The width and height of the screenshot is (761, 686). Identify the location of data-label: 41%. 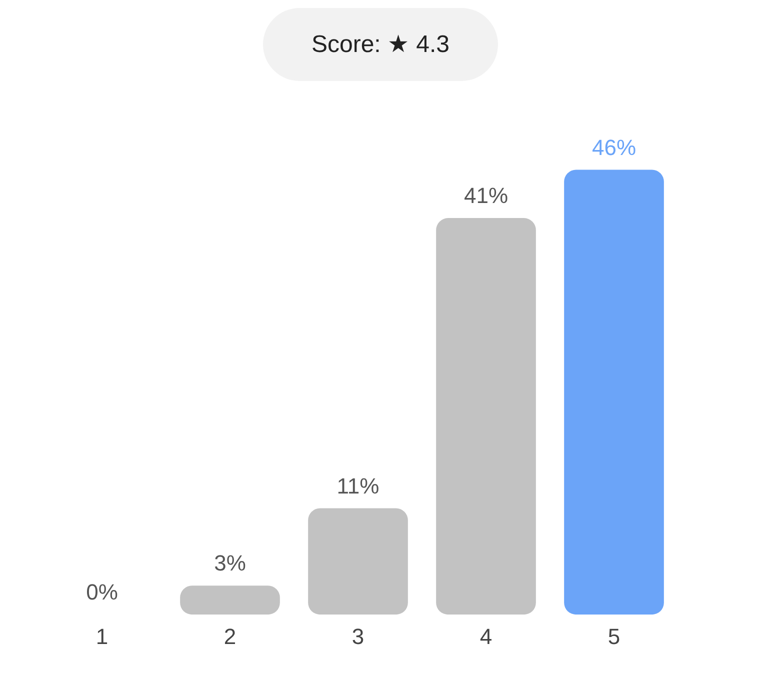
(486, 195).